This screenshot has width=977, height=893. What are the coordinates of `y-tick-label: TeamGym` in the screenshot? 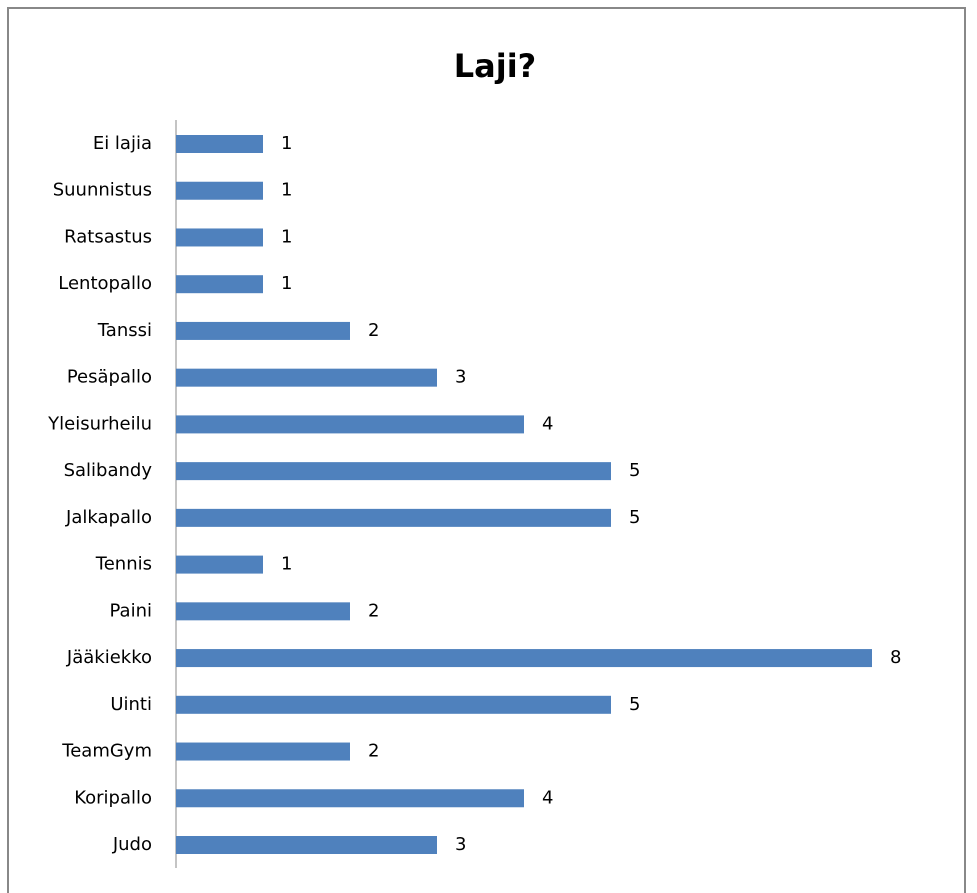 It's located at (106, 751).